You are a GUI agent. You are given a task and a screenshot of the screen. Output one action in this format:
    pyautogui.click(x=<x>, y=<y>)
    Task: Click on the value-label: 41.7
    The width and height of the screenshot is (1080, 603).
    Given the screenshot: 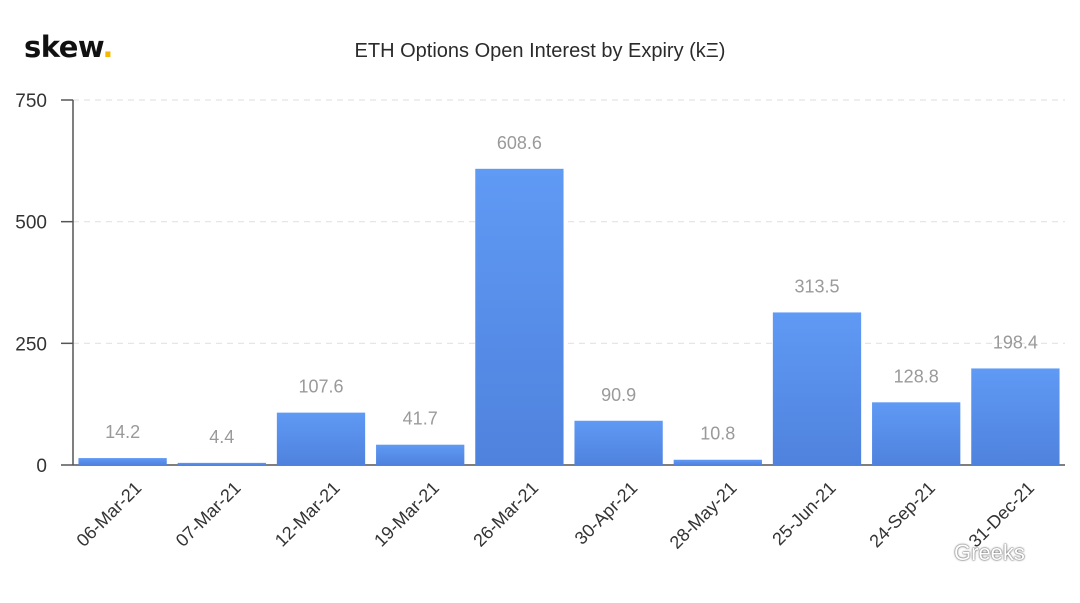 What is the action you would take?
    pyautogui.click(x=420, y=419)
    